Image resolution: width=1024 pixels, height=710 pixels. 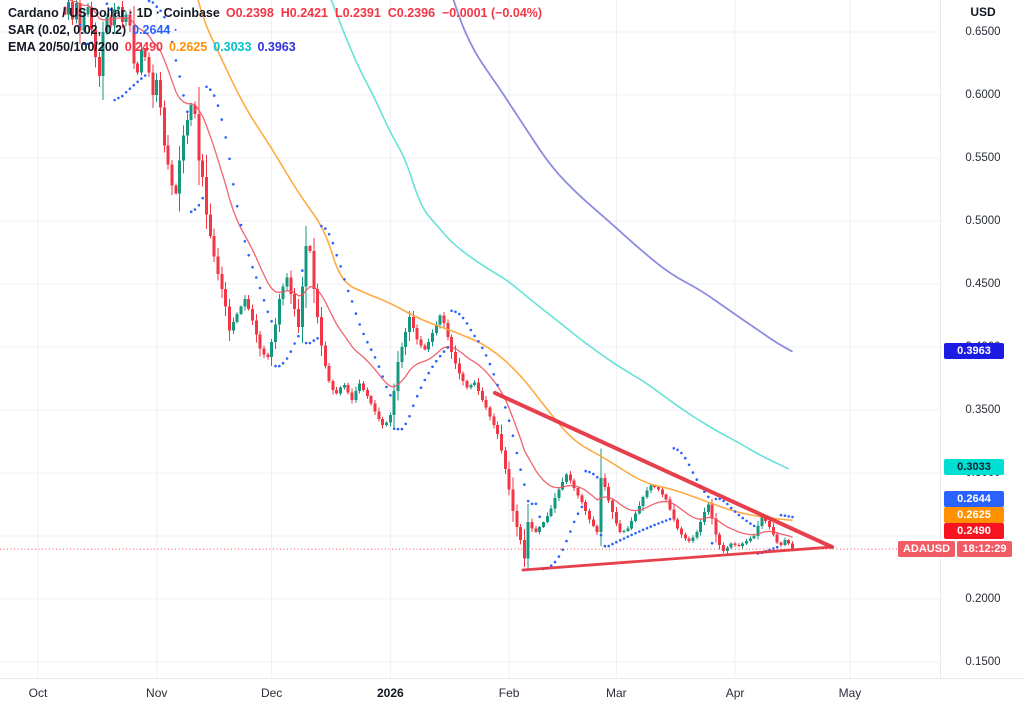 I want to click on price-tick-label: 0.4500, so click(x=983, y=284).